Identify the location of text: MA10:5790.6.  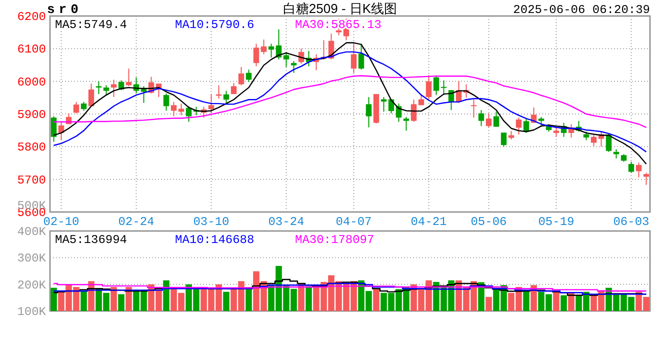
(214, 25).